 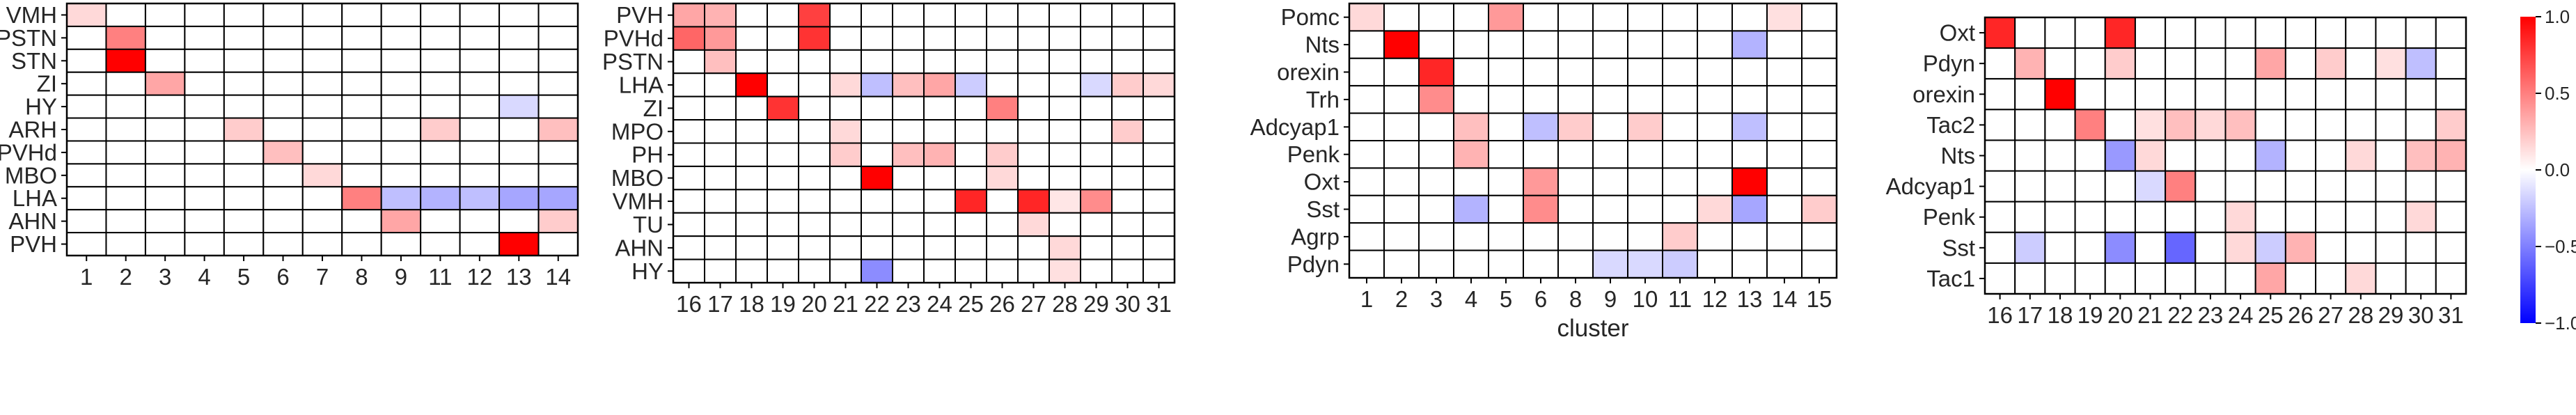 I want to click on x-tick-label: 2, so click(x=1401, y=299).